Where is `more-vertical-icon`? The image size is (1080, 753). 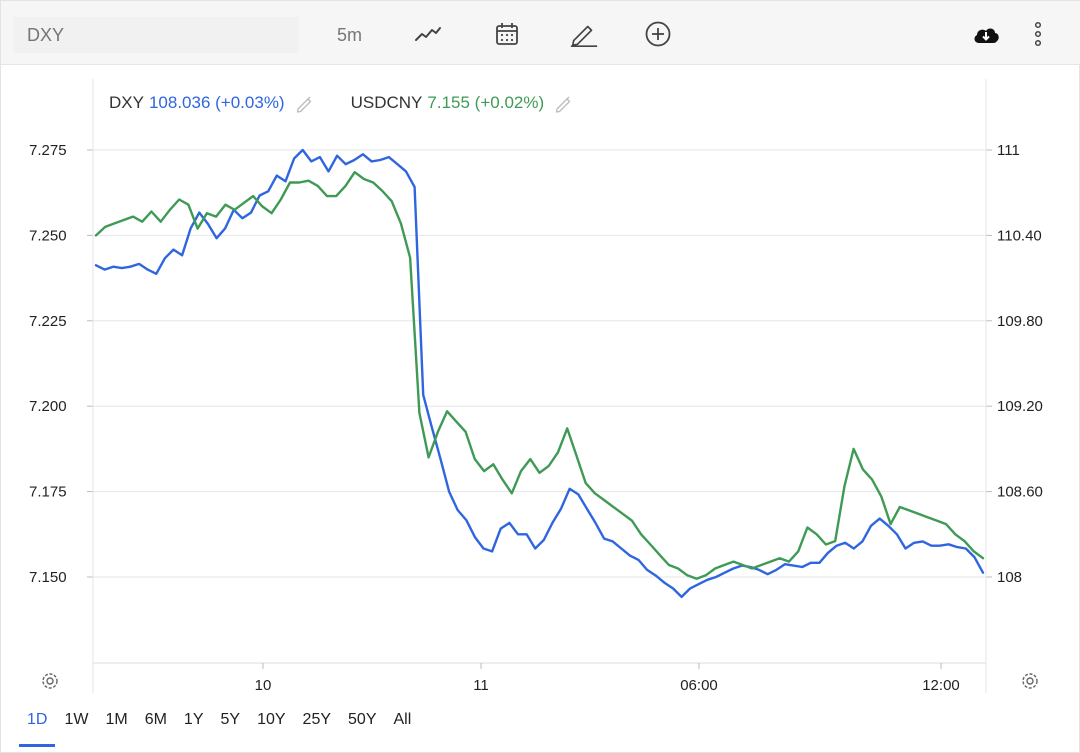
more-vertical-icon is located at coordinates (1038, 34).